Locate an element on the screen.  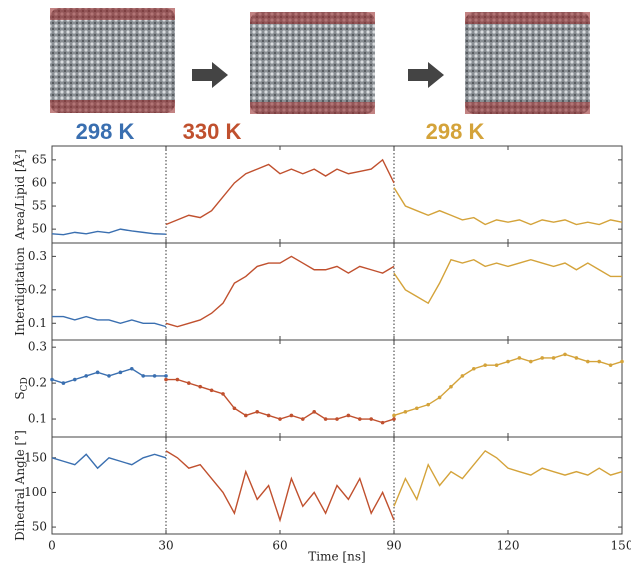
x-tick-label: 60 is located at coordinates (279, 546).